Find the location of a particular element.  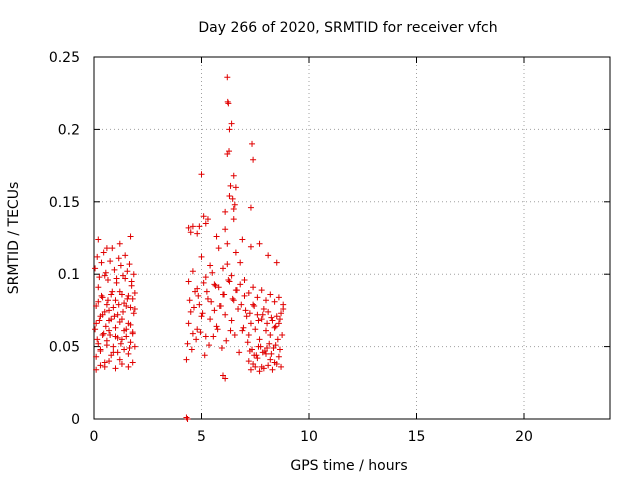

y-axis-label: SRMTID / TECUs is located at coordinates (14, 238).